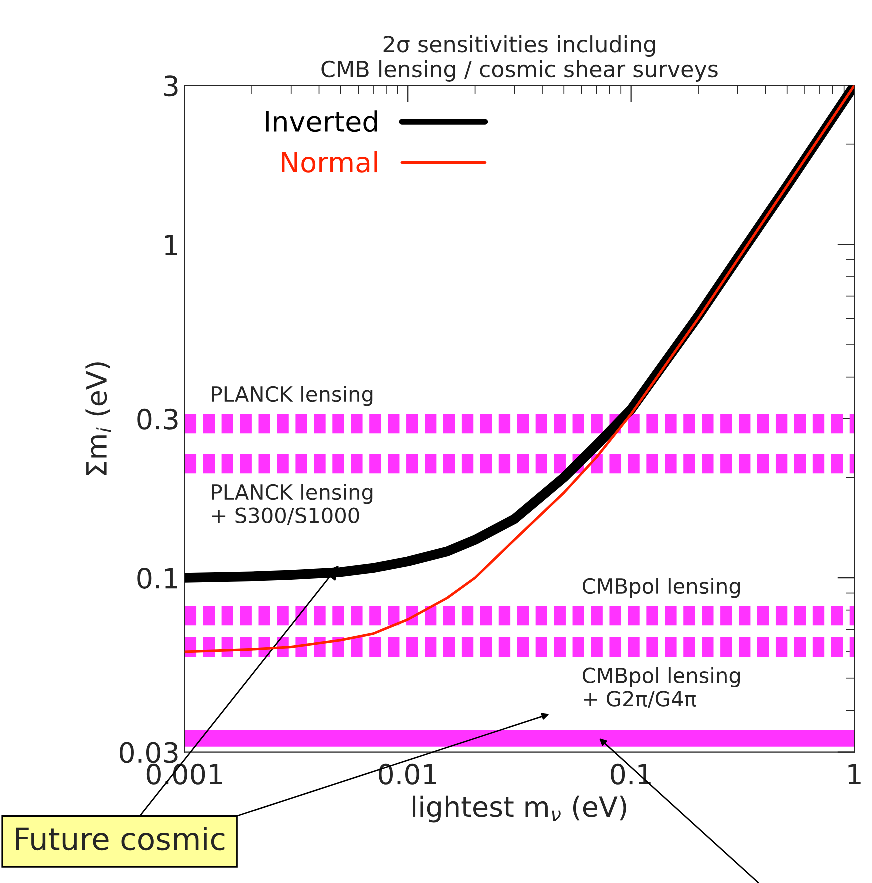 The image size is (872, 883). What do you see at coordinates (407, 774) in the screenshot?
I see `x-tick-label: 0.01` at bounding box center [407, 774].